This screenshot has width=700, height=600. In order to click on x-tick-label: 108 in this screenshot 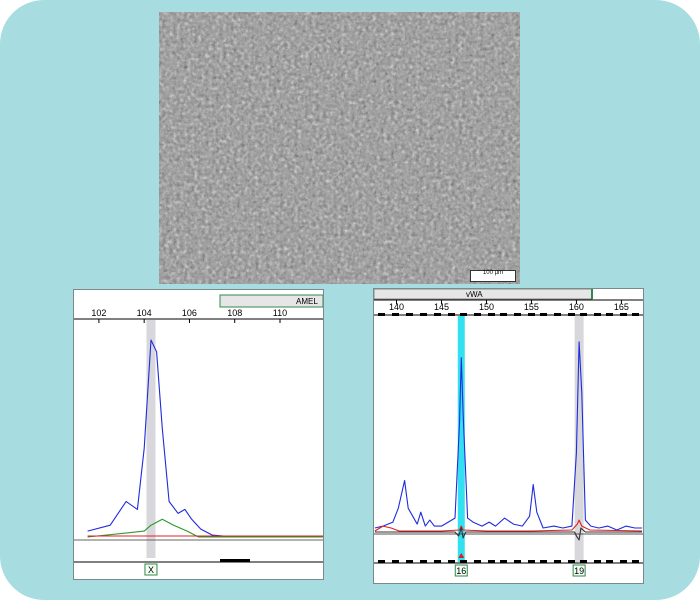, I will do `click(234, 313)`.